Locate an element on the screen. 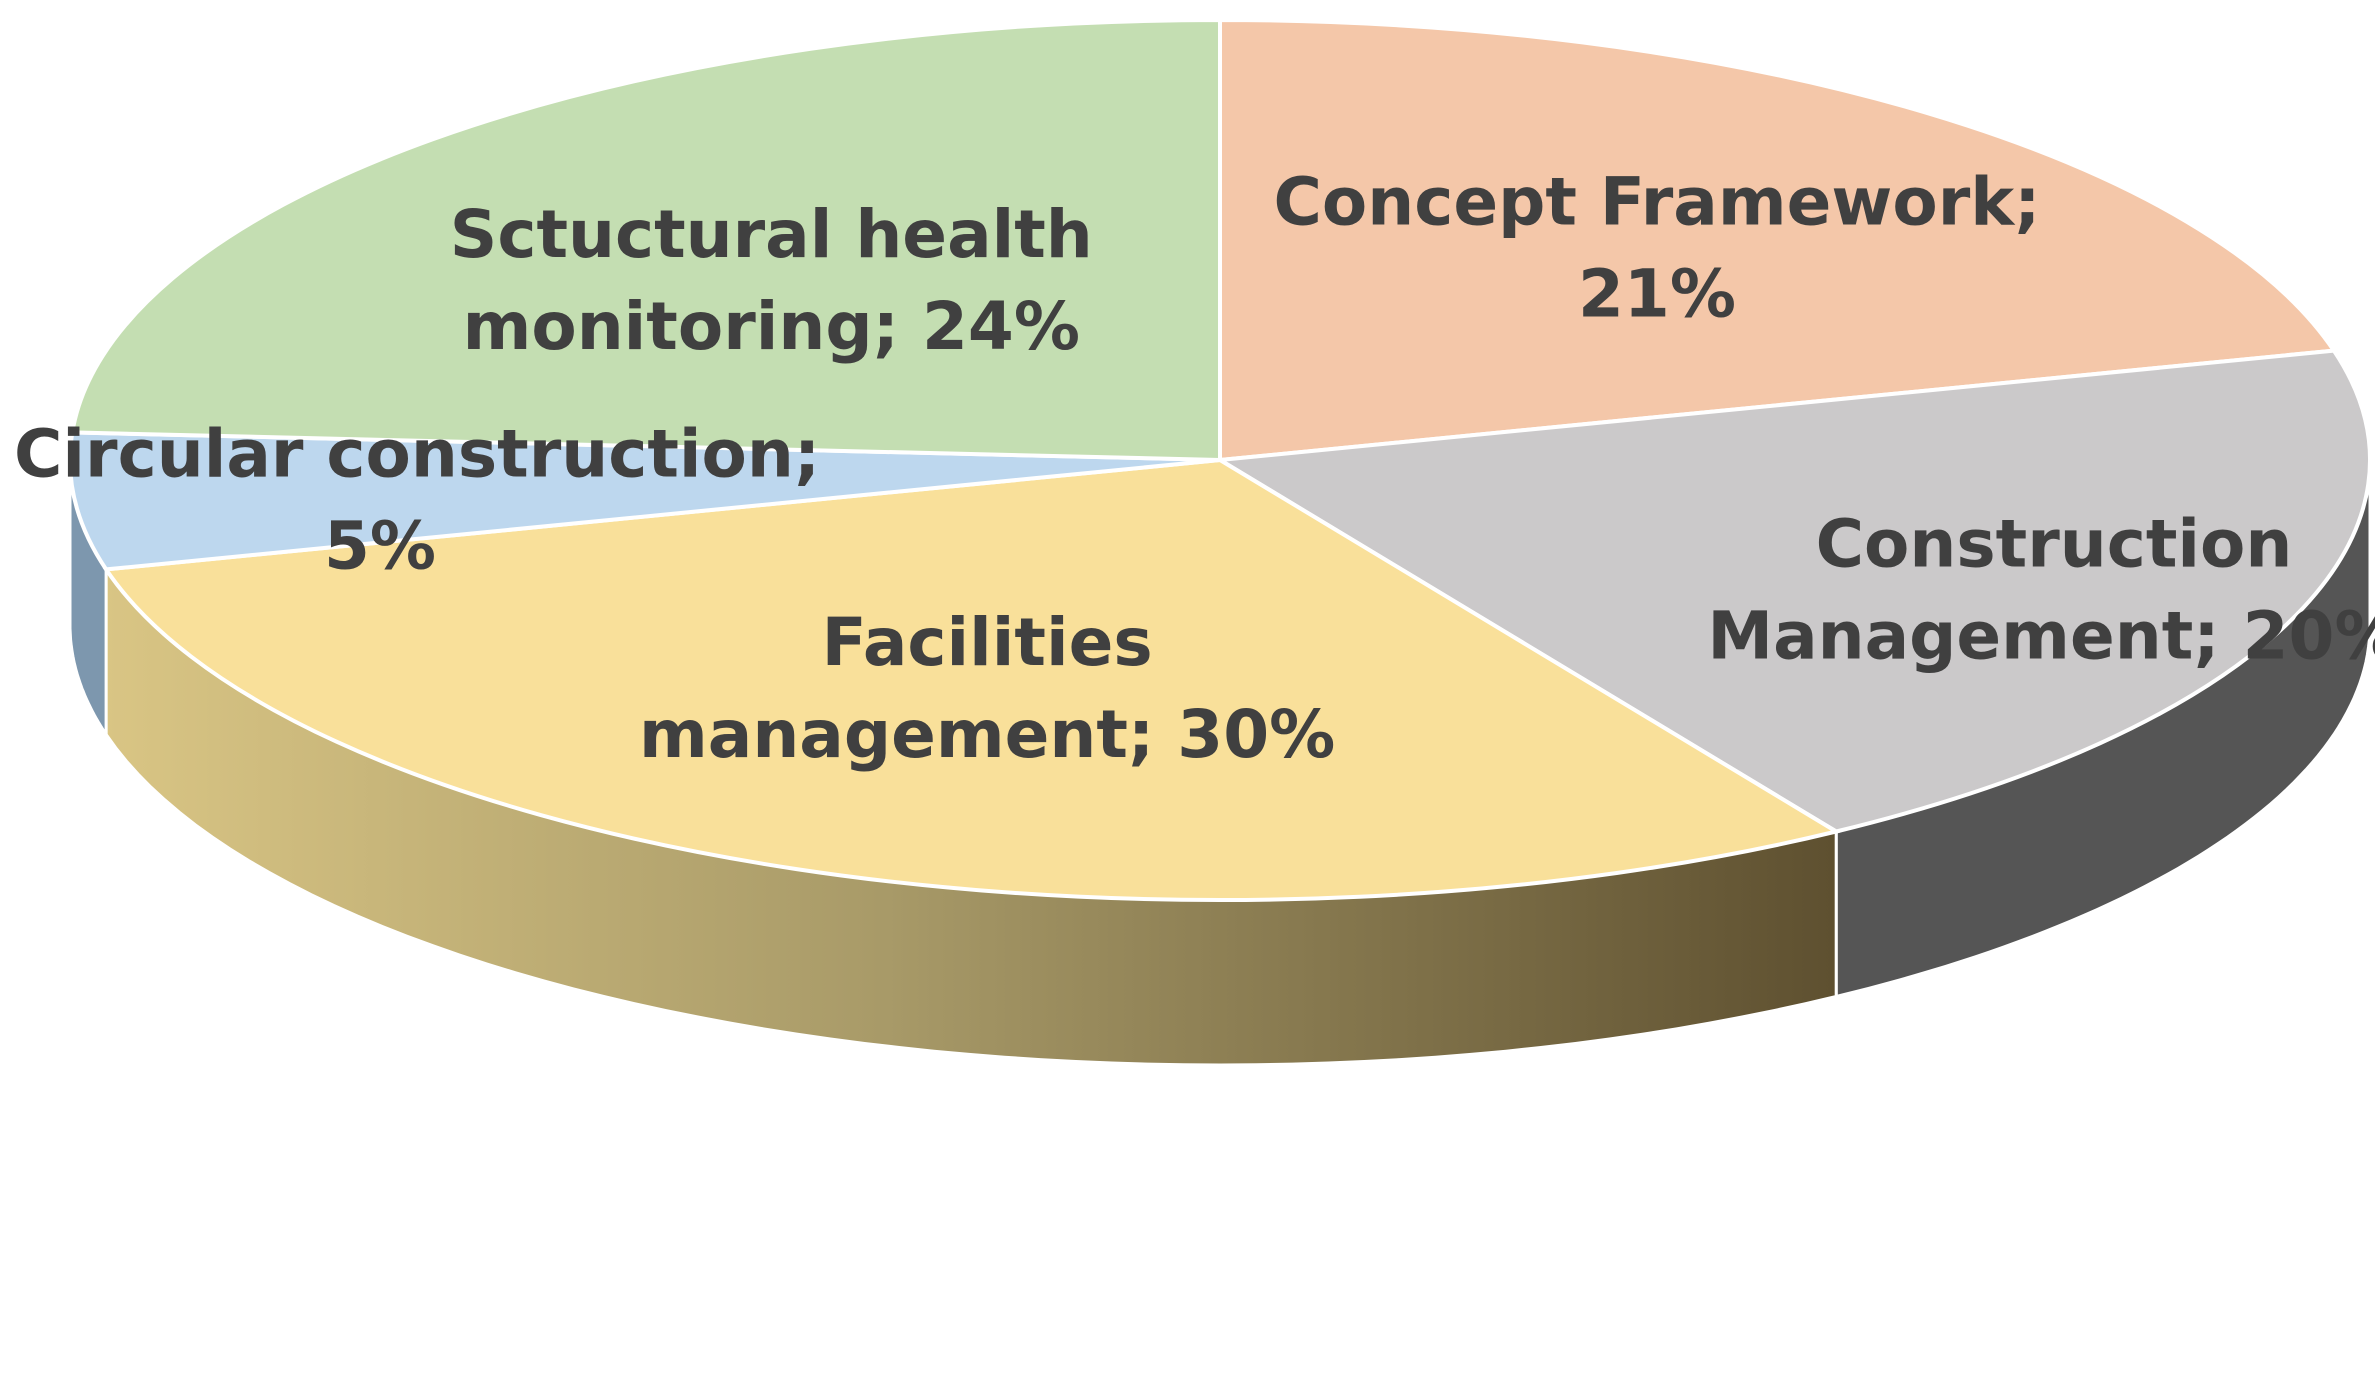 The height and width of the screenshot is (1386, 2375). slice-label-1-line-1: Management; 20% is located at coordinates (2041, 635).